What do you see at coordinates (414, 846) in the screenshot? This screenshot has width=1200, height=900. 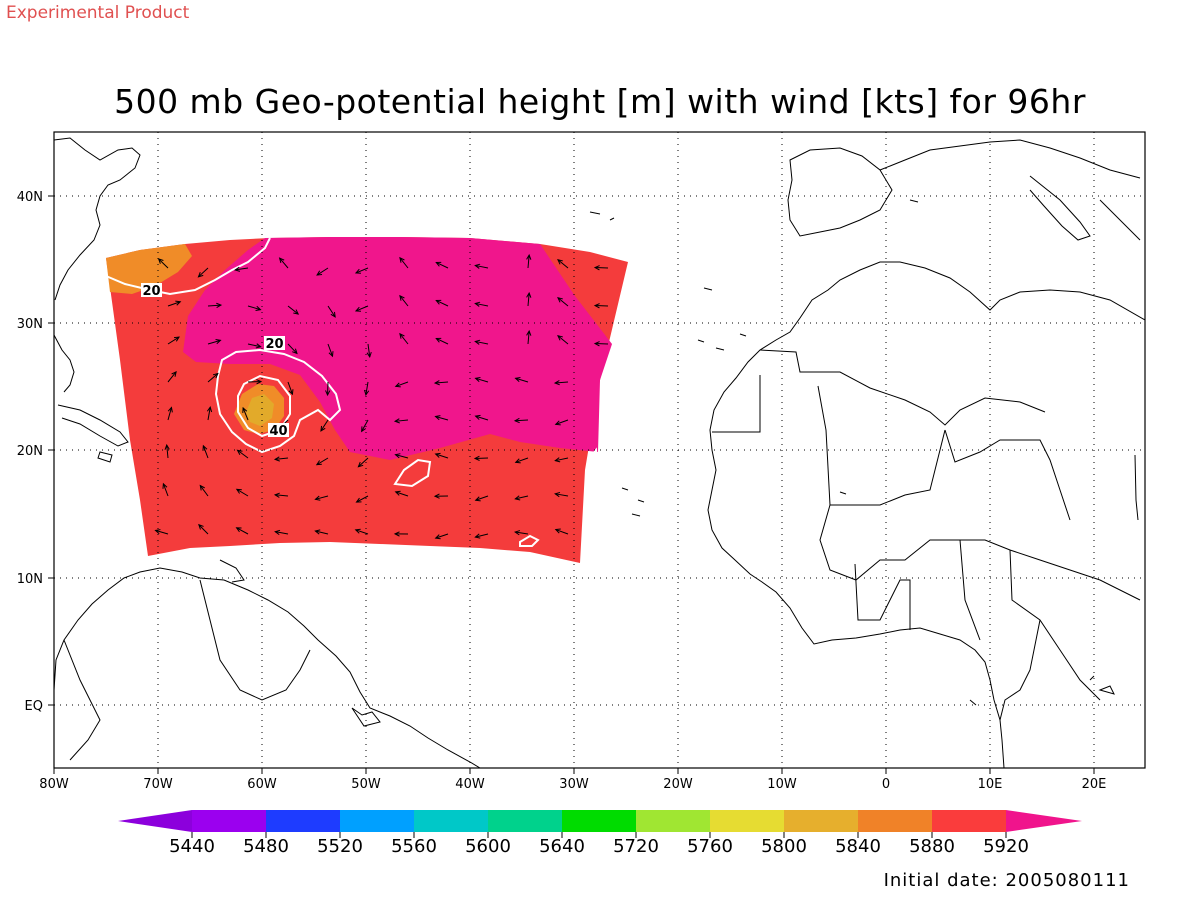 I see `colorbar-label: 5560` at bounding box center [414, 846].